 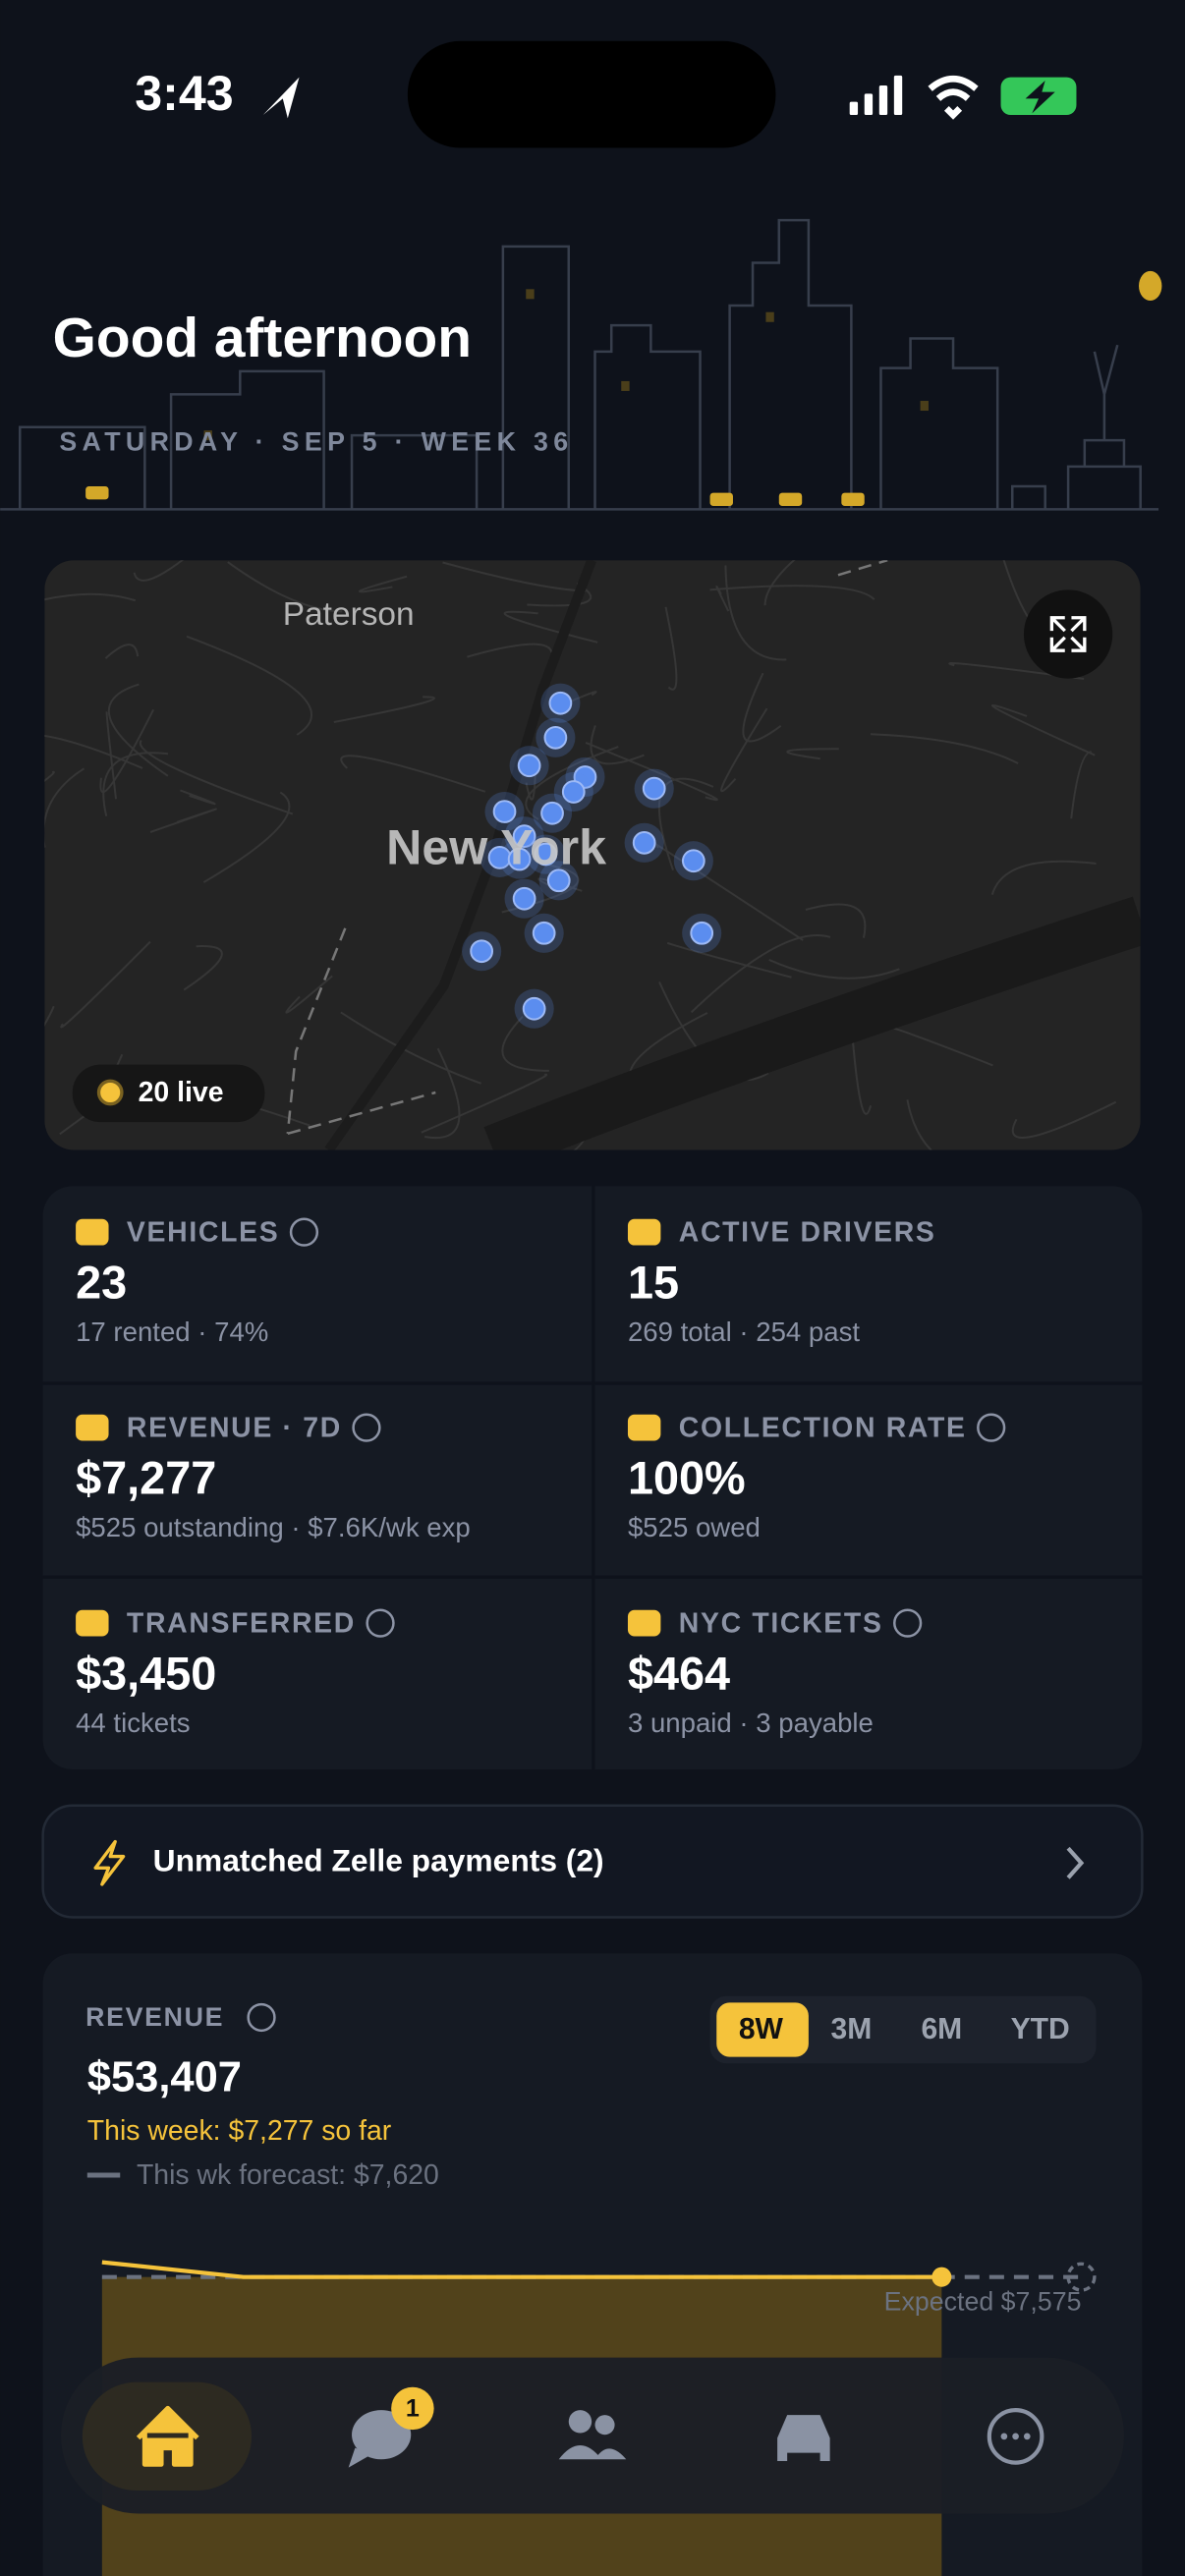 I want to click on skyline, so click(x=579, y=364).